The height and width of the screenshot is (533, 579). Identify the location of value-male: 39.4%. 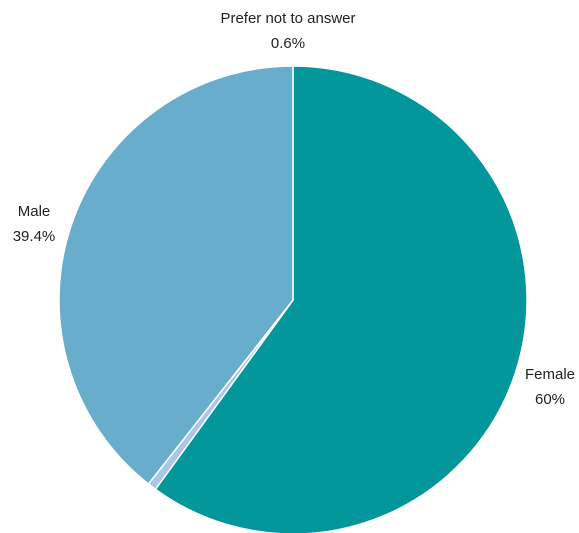
(34, 236).